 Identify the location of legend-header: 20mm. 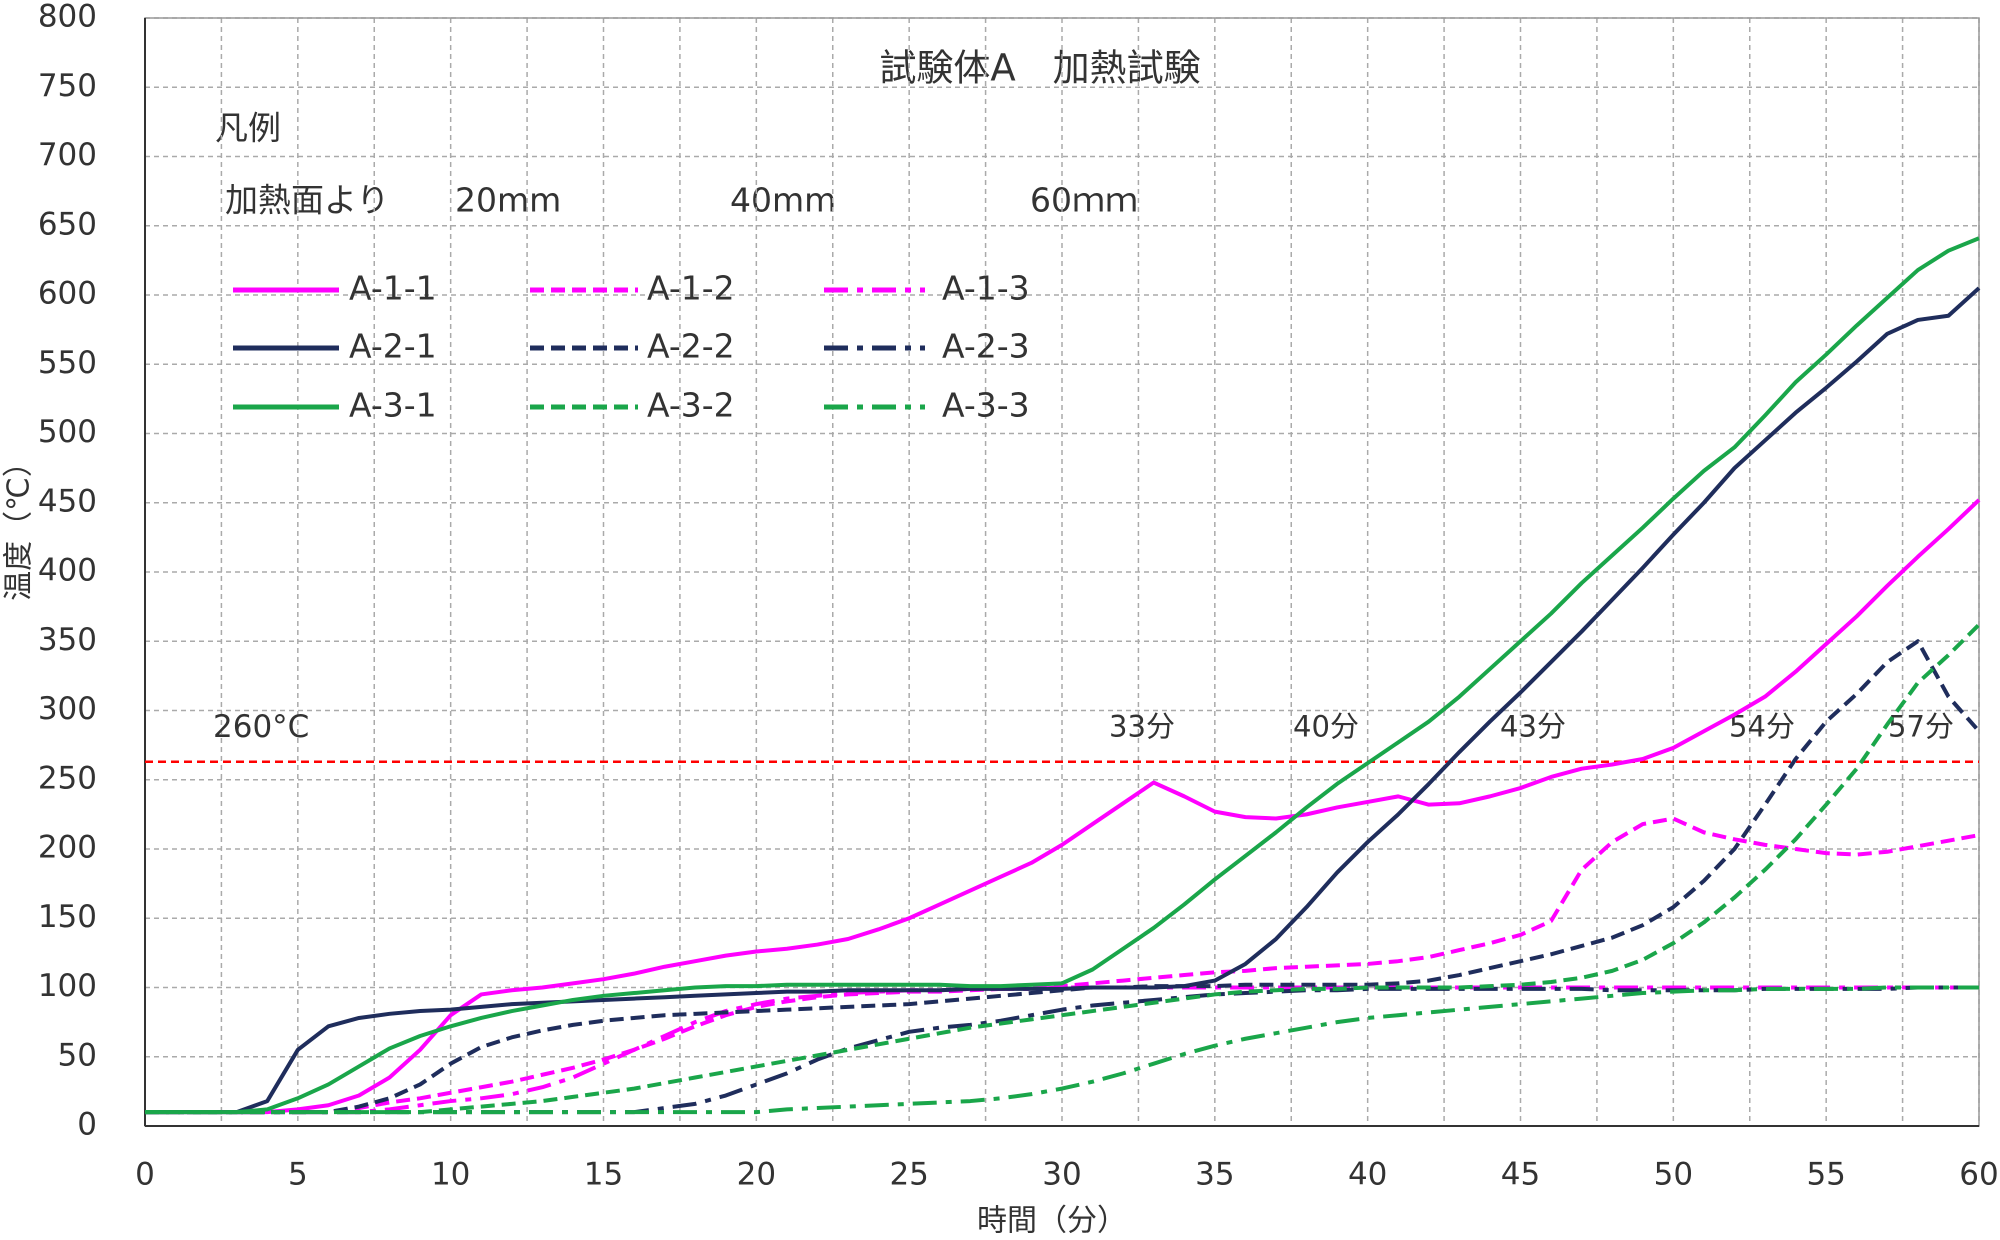
(508, 200).